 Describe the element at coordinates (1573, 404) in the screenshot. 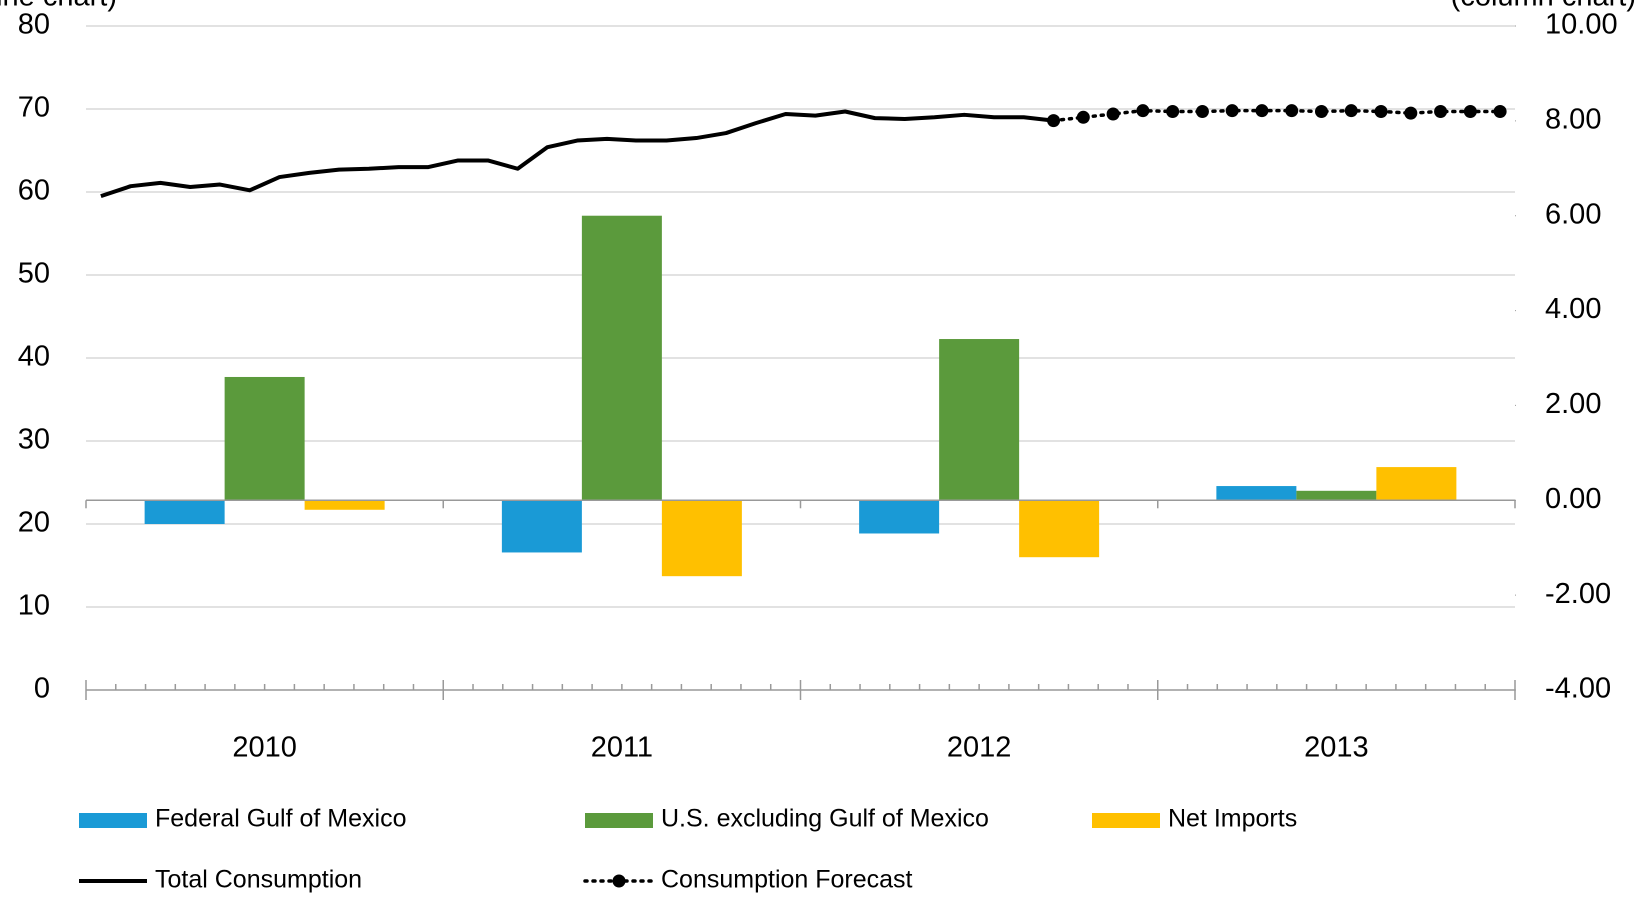

I see `y2-tick-label: 2.00` at that location.